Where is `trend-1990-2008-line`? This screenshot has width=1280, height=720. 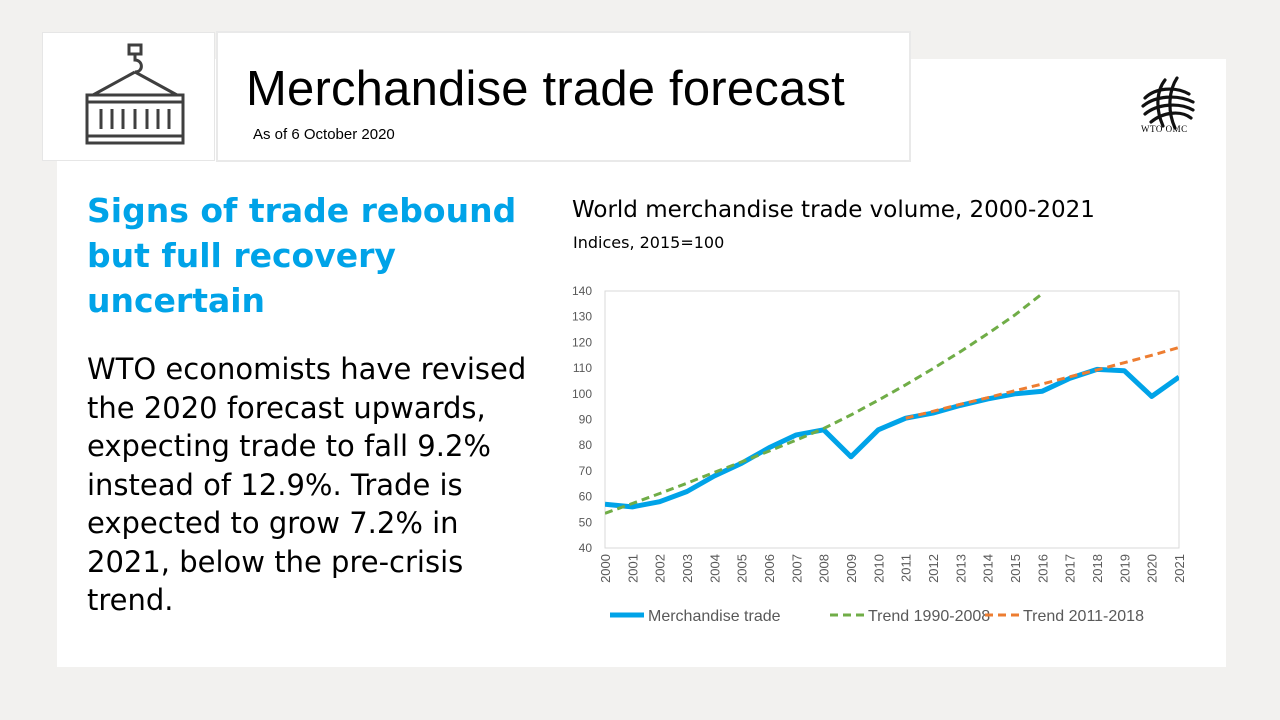 trend-1990-2008-line is located at coordinates (824, 403).